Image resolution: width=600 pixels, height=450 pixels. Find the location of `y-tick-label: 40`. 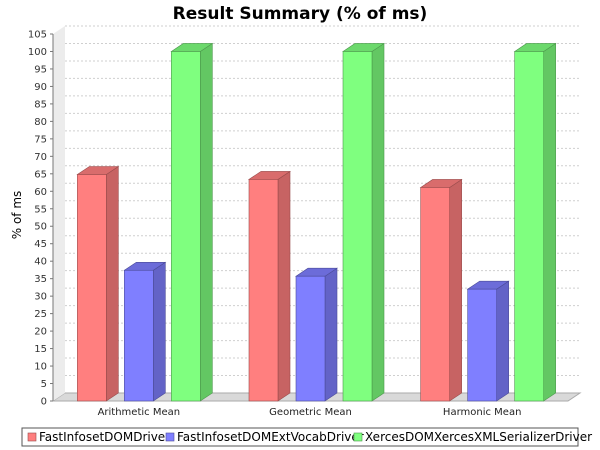

y-tick-label: 40 is located at coordinates (40, 262).